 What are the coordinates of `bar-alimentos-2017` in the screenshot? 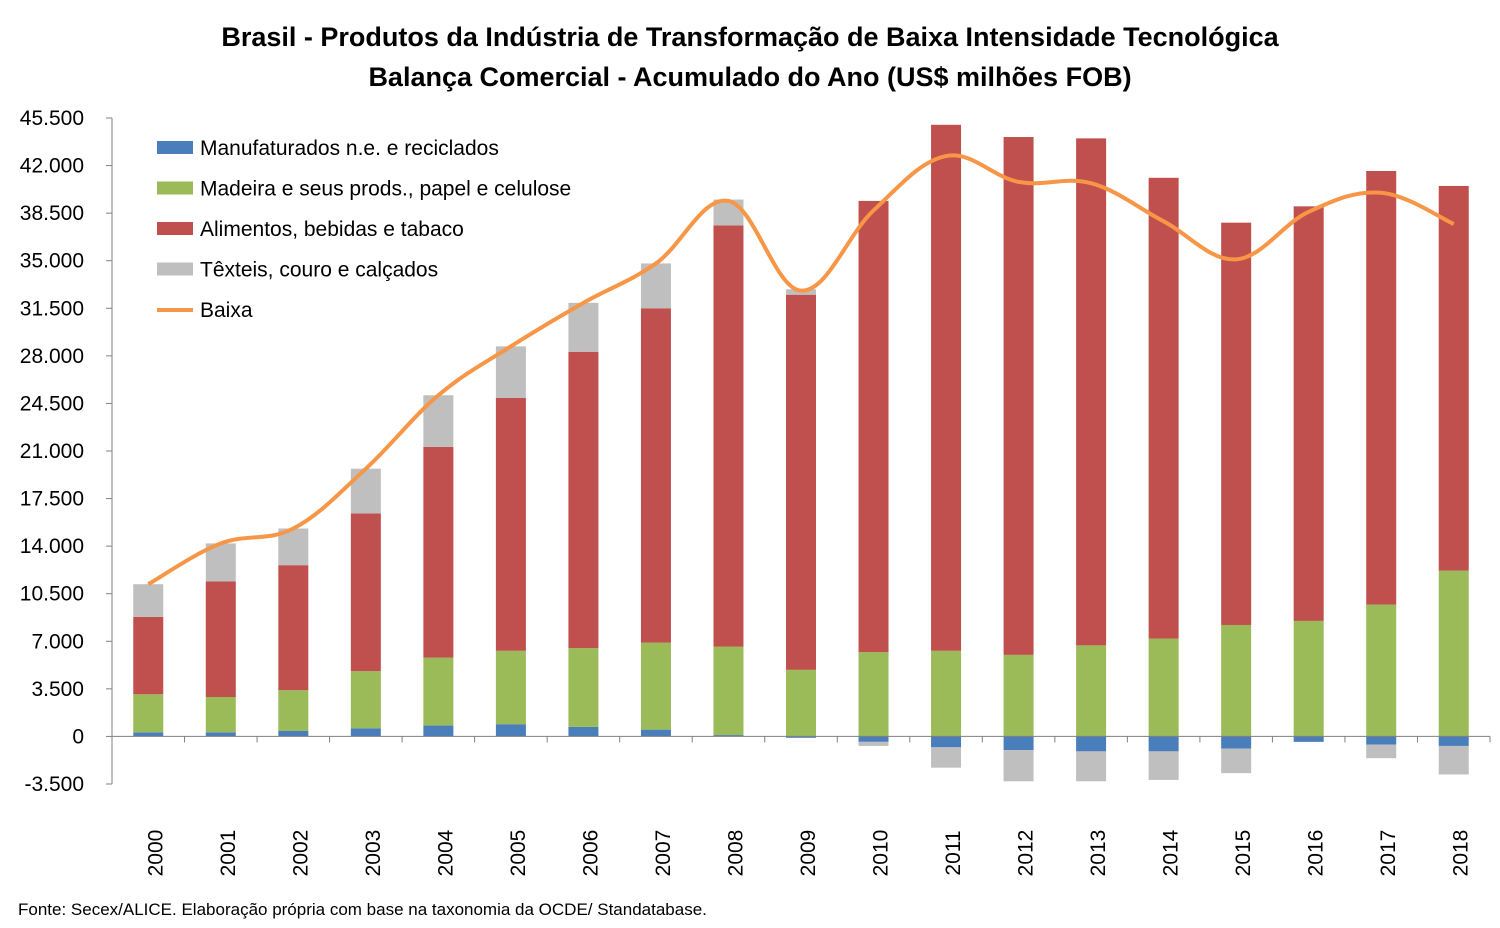 It's located at (1381, 388).